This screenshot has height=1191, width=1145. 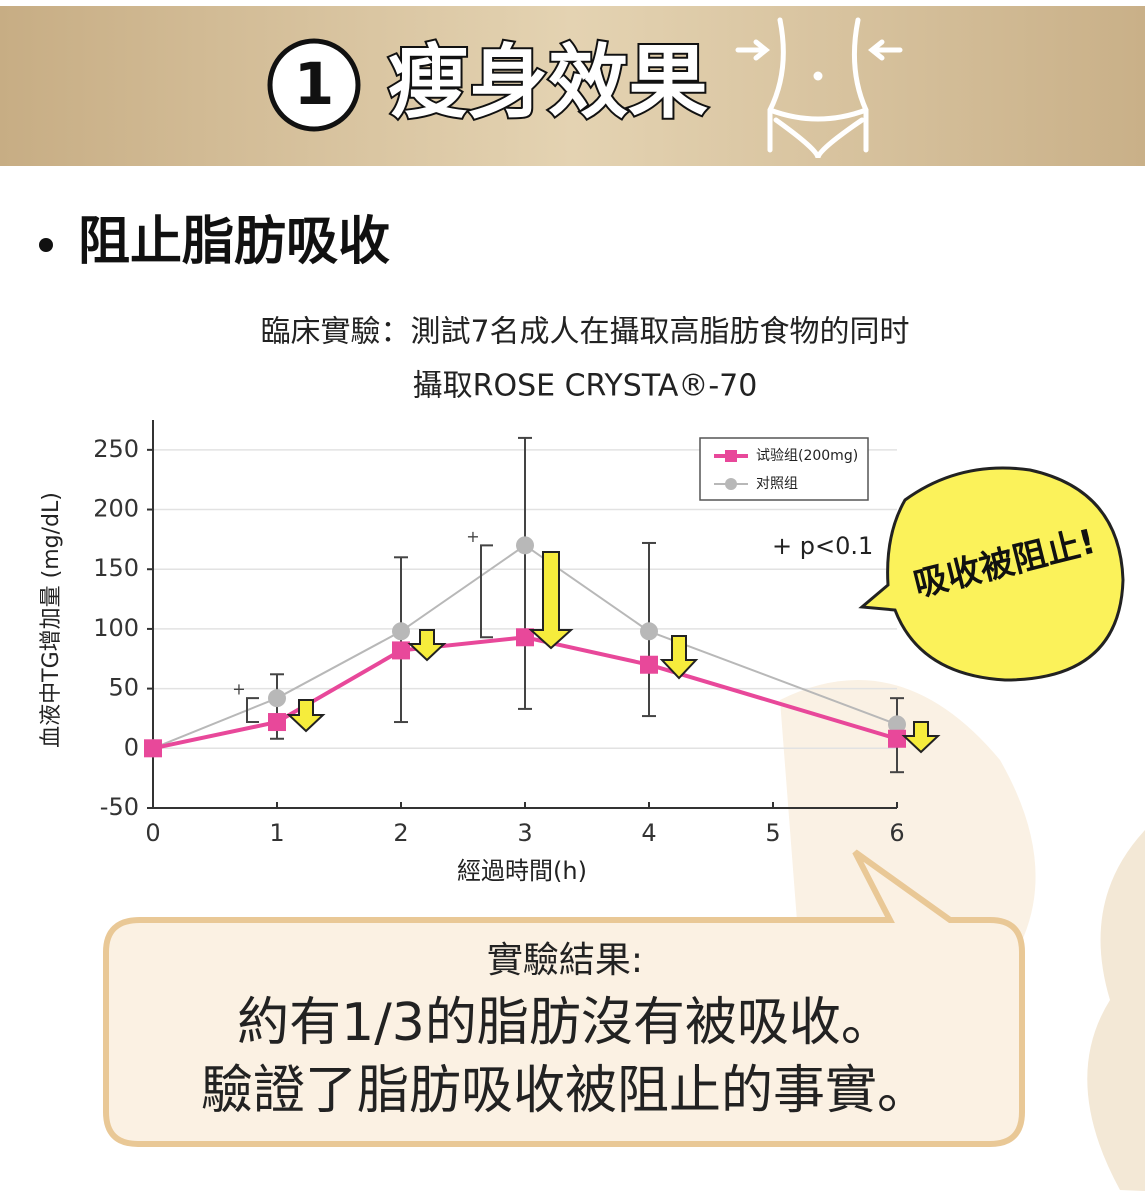 What do you see at coordinates (131, 747) in the screenshot?
I see `y-tick-label: 0` at bounding box center [131, 747].